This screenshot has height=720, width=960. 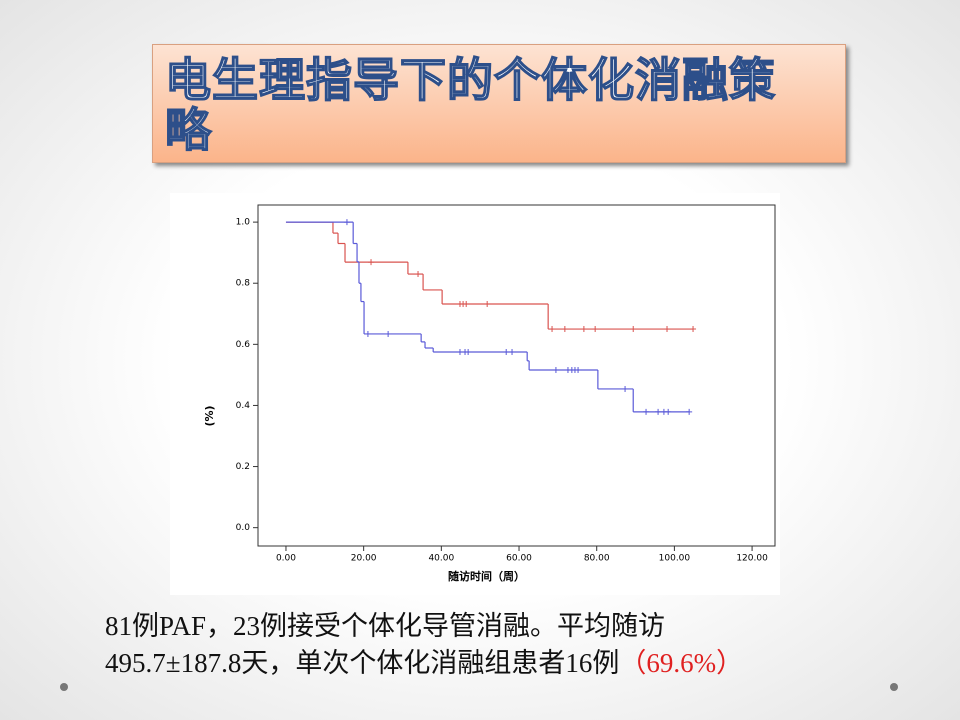 I want to click on y-tick-label: 0.4, so click(x=243, y=406).